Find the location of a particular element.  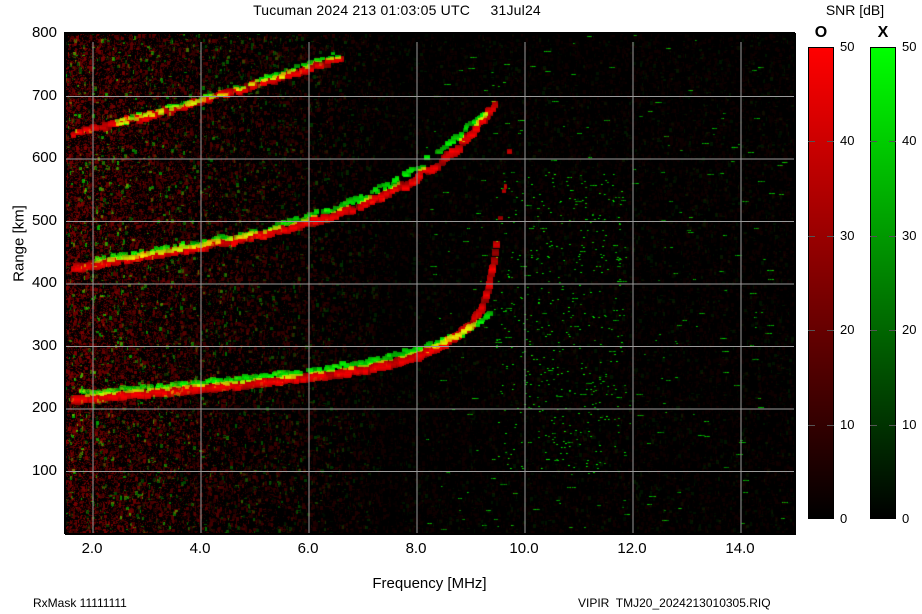

y-tick-label: 600 is located at coordinates (44, 157).